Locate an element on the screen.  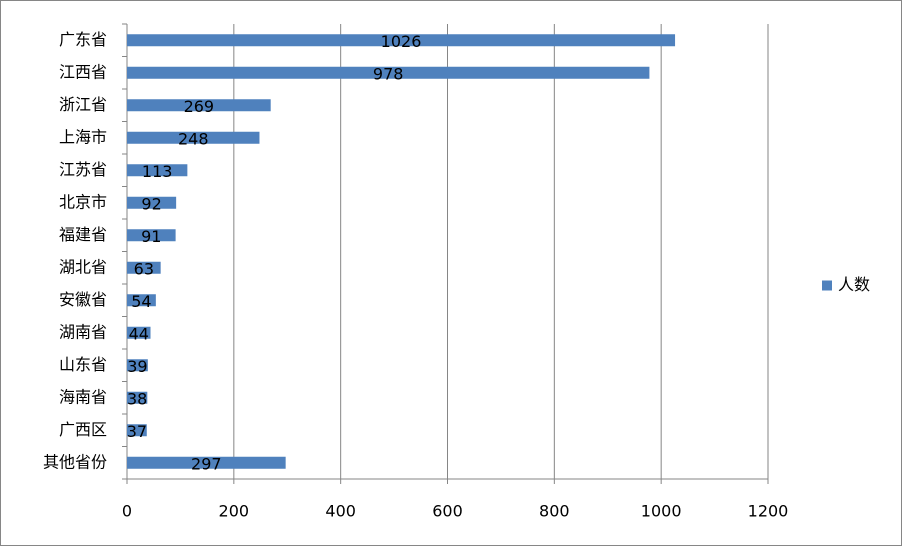
data-label: 91 is located at coordinates (151, 236).